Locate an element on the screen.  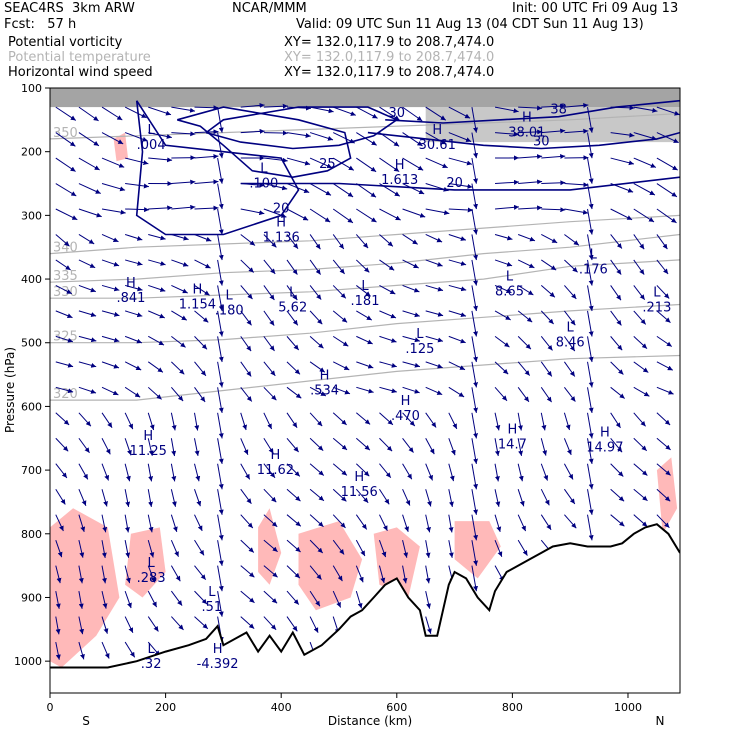
pv-extremum-value-22: 14.97 is located at coordinates (604, 448).